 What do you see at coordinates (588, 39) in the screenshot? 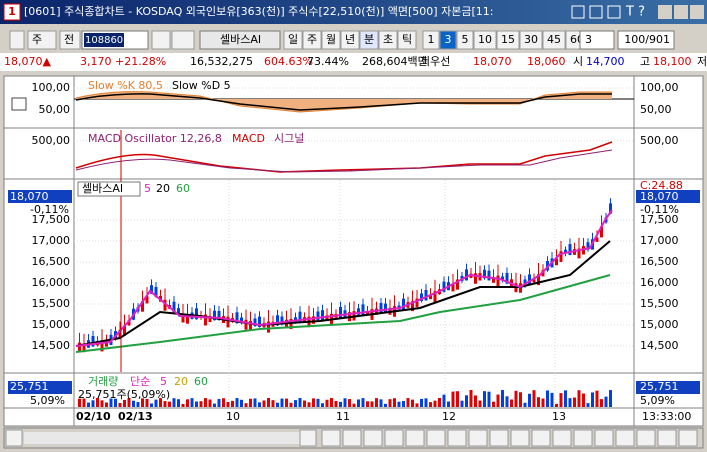
I see `count: 3` at bounding box center [588, 39].